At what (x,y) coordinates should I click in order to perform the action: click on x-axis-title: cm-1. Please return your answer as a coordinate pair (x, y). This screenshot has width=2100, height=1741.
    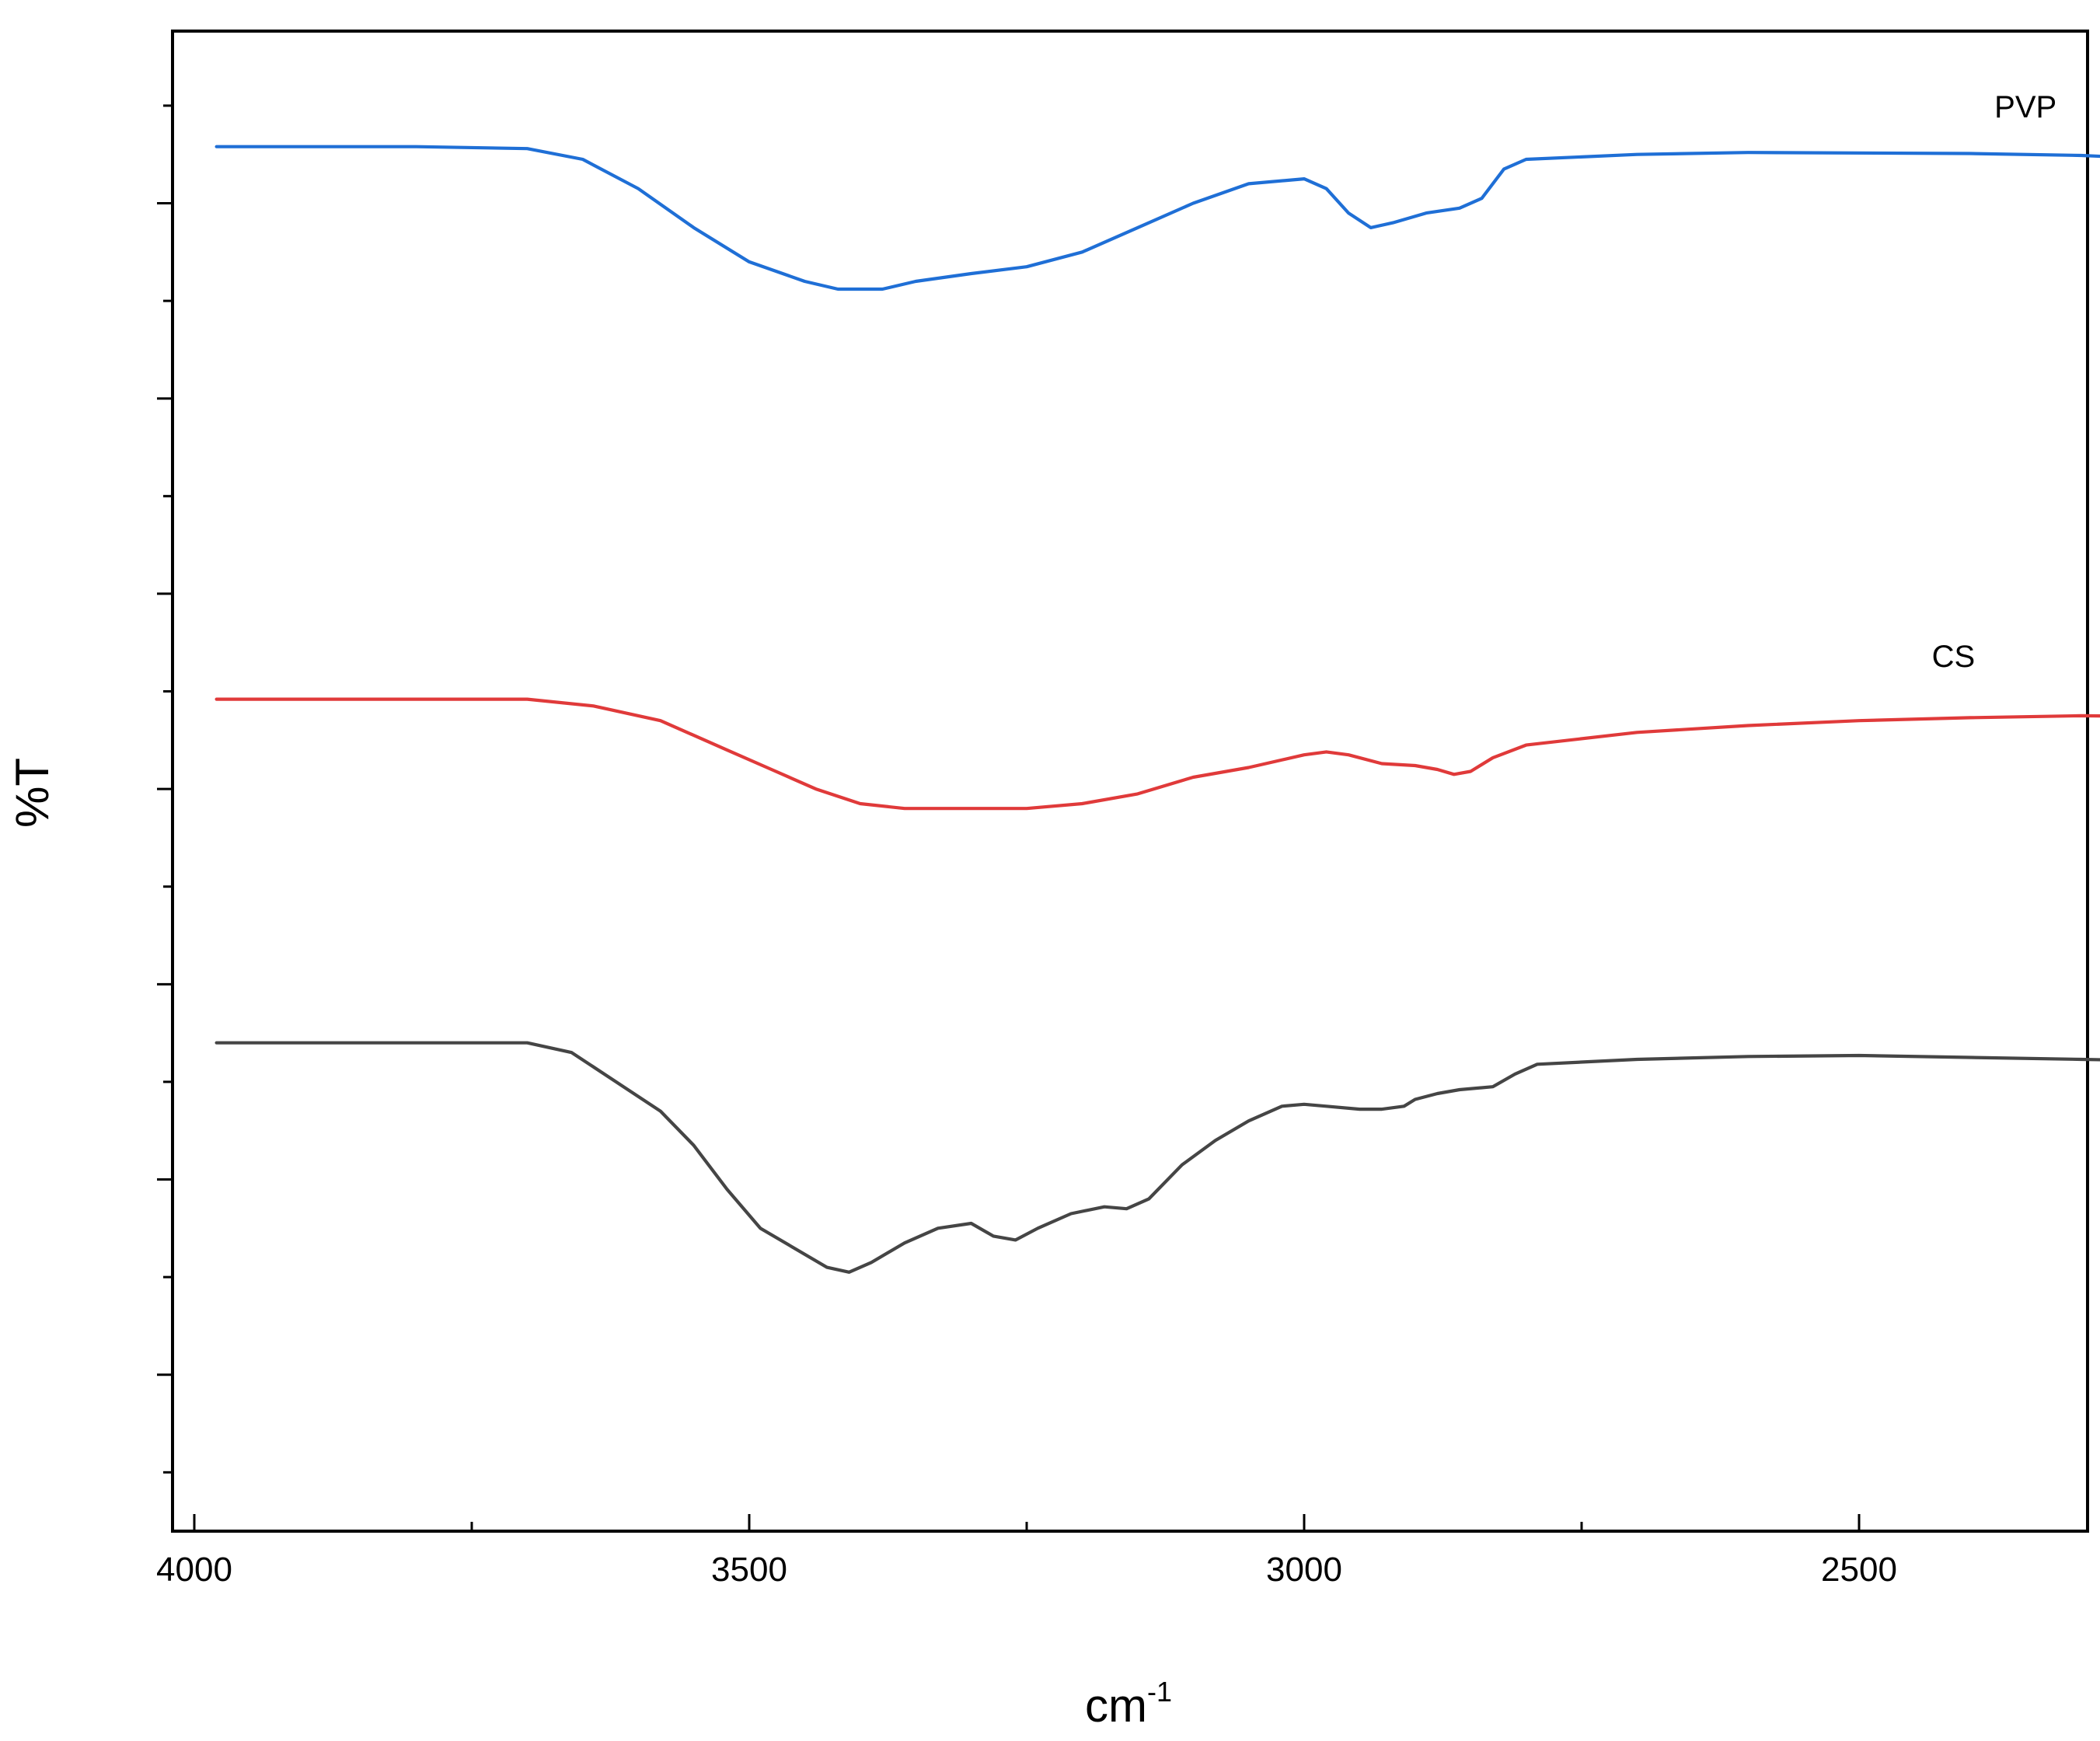
    Looking at the image, I should click on (1128, 1704).